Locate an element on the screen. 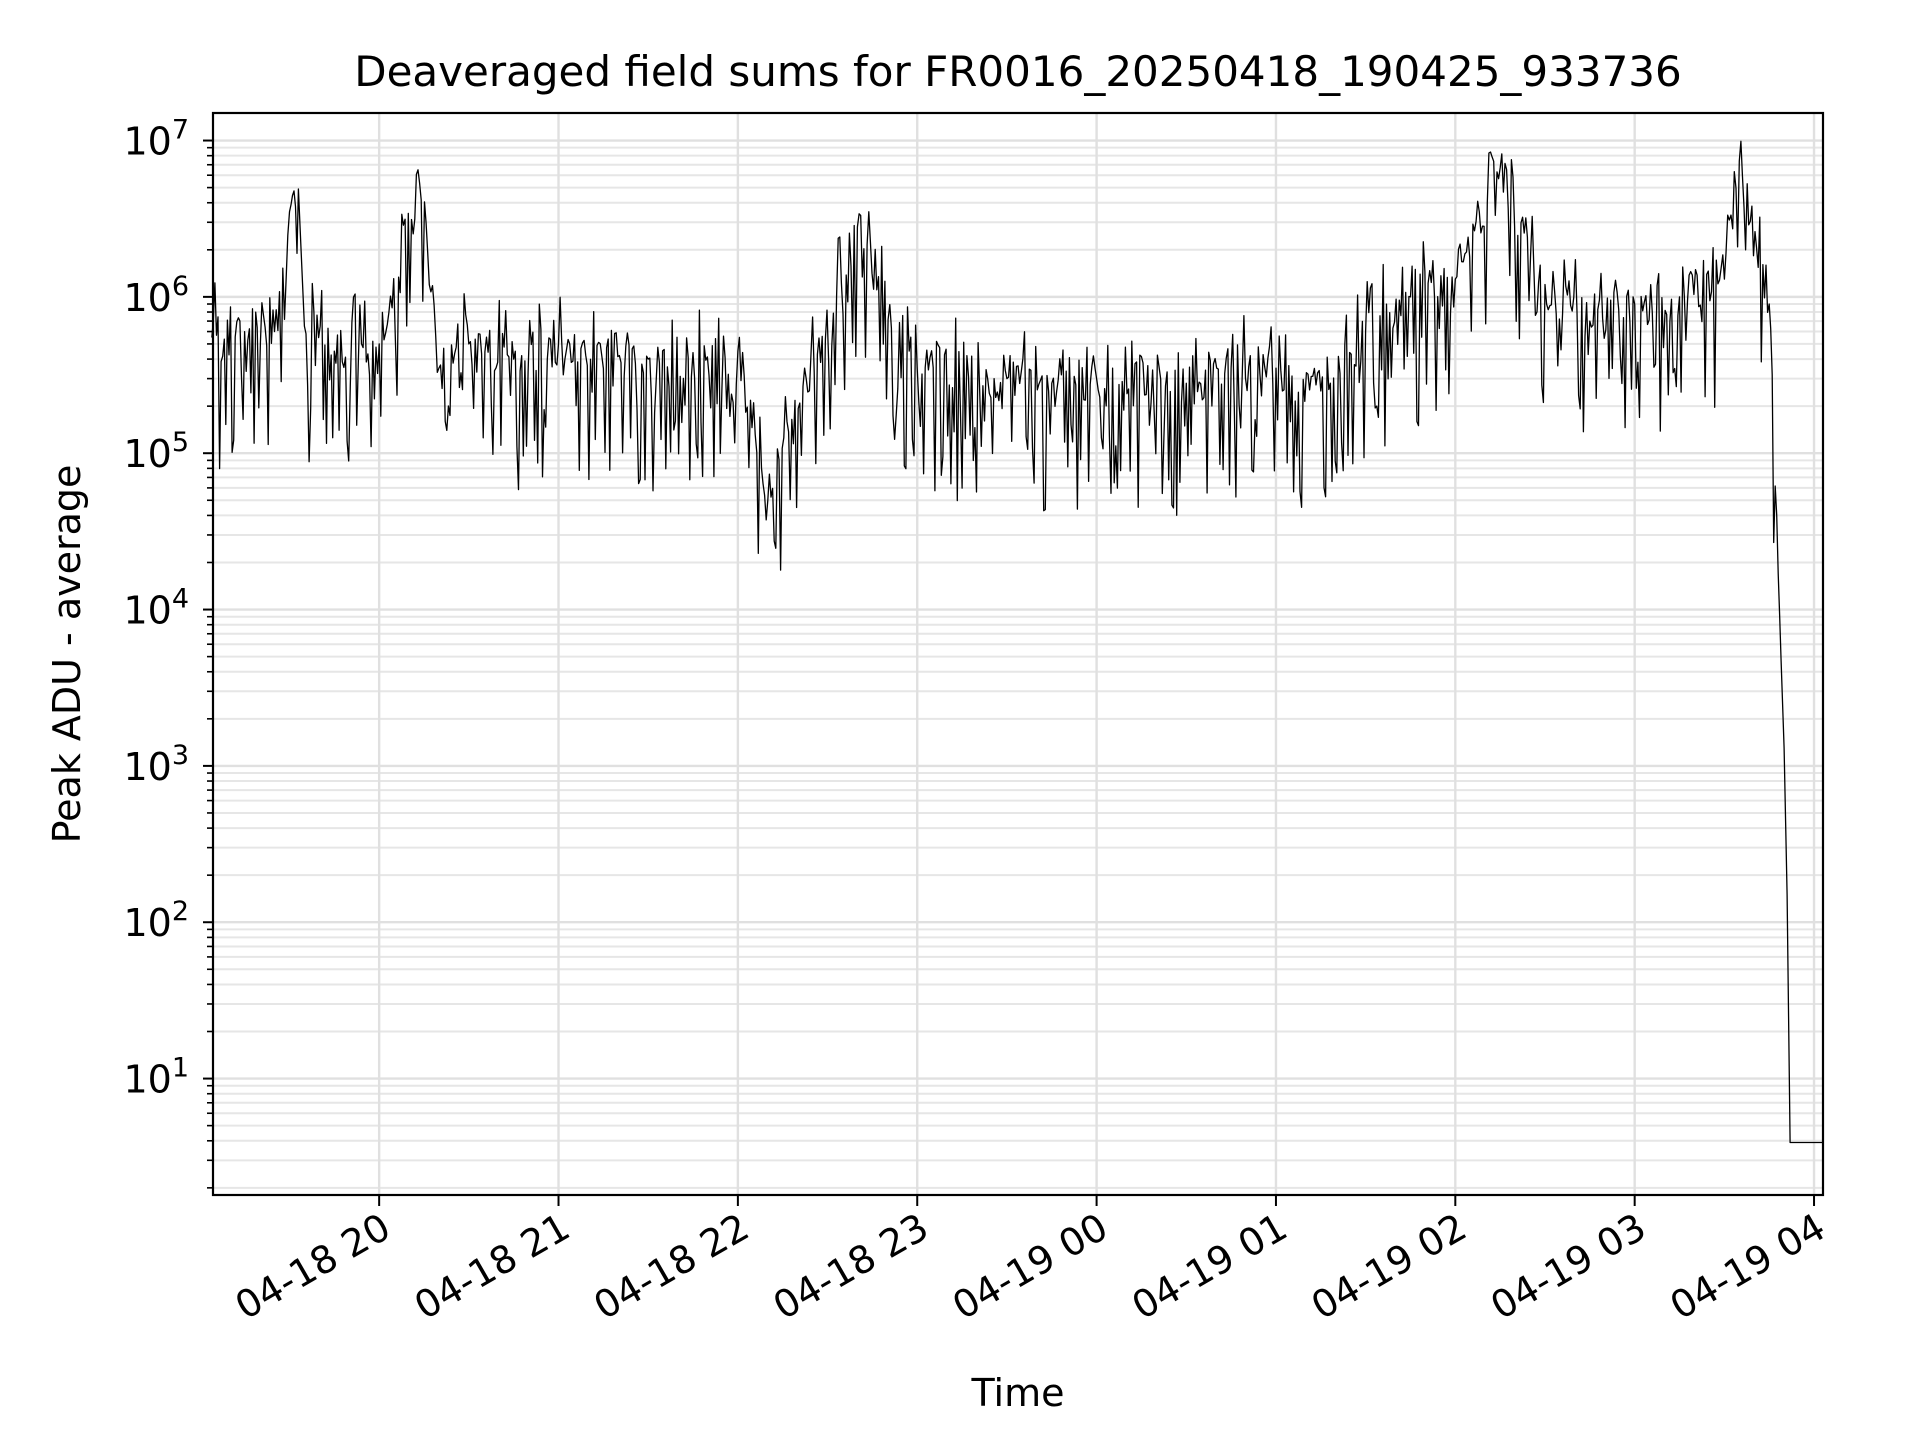  y-tick-label: 101 is located at coordinates (156, 1077).